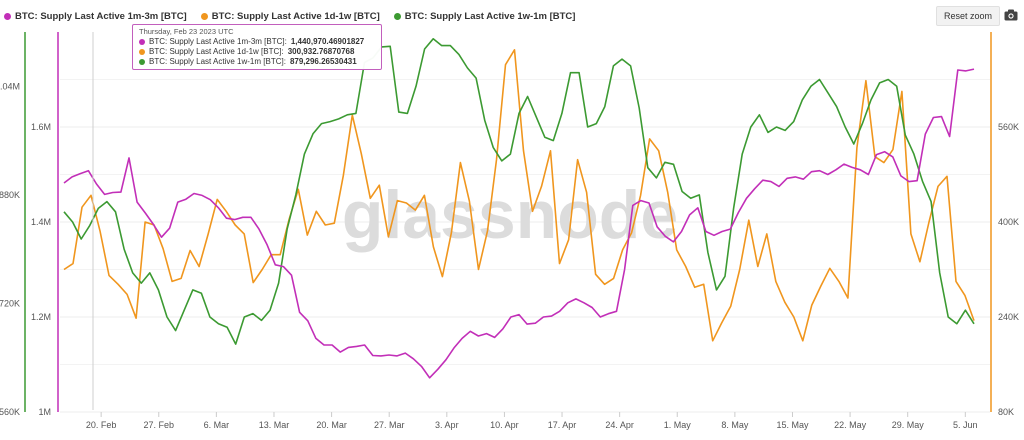 The height and width of the screenshot is (440, 1024). What do you see at coordinates (965, 425) in the screenshot?
I see `x-tick-label: 5. Jun` at bounding box center [965, 425].